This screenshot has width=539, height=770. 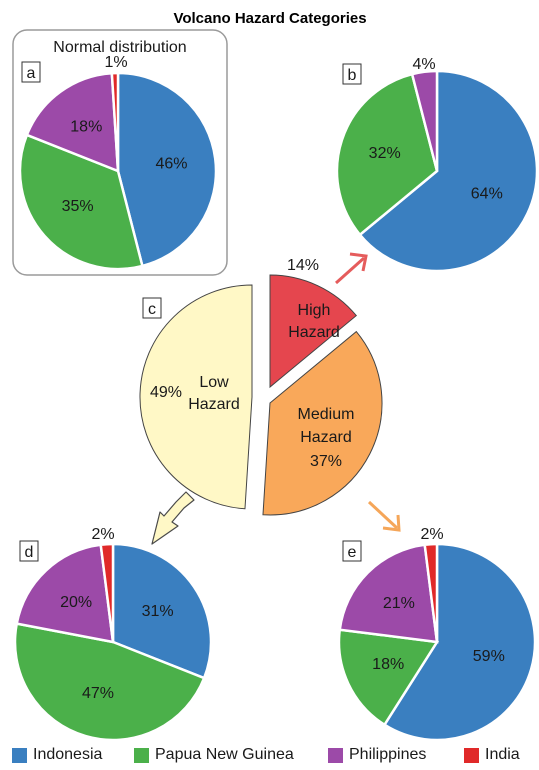 I want to click on pie-d-label-indonesia: 31%, so click(x=158, y=611).